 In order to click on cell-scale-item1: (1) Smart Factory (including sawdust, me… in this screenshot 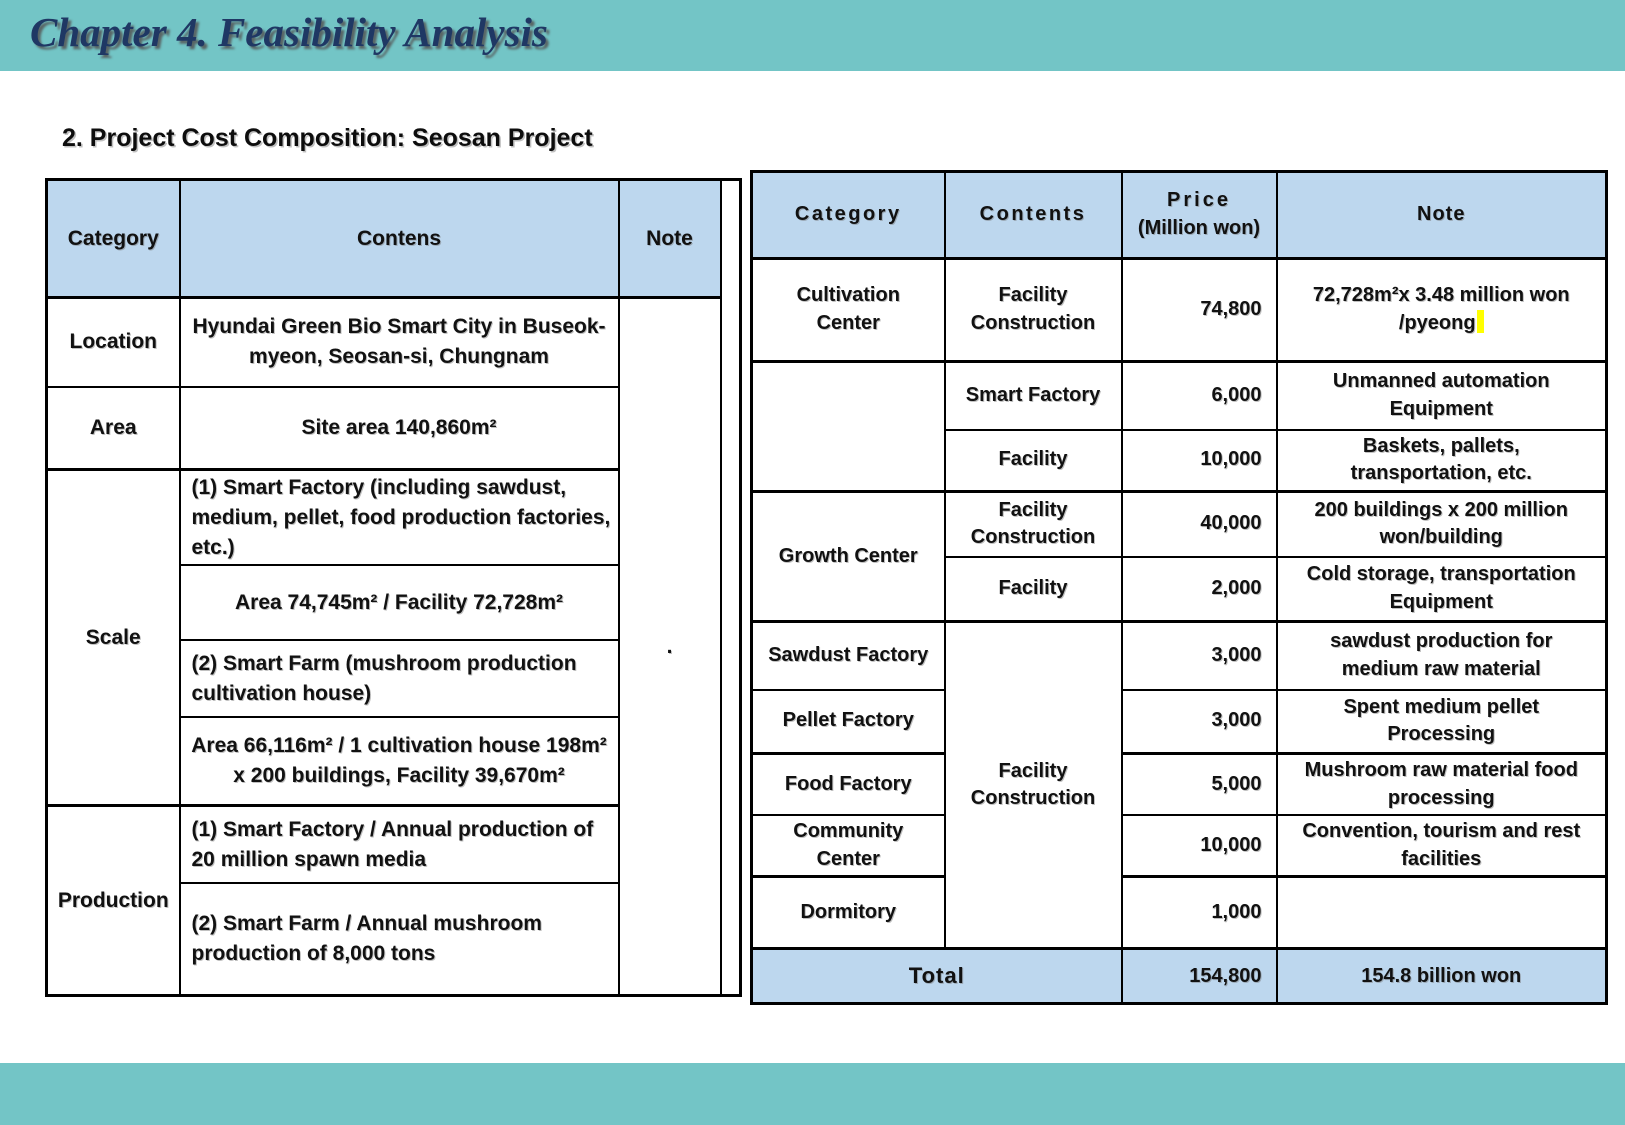, I will do `click(399, 517)`.